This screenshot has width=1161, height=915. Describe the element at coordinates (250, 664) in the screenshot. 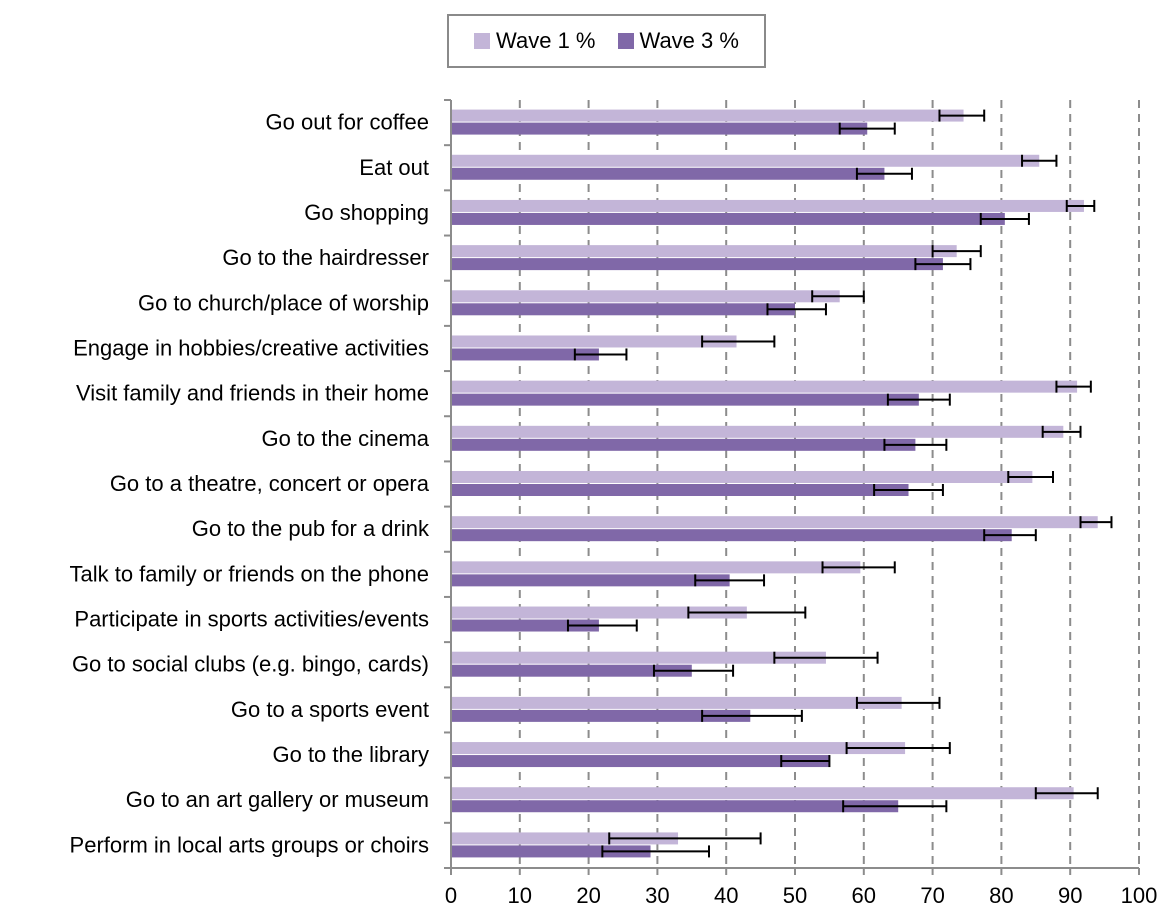

I see `category-label: Go to social clubs (e.g. bingo, cards)` at that location.